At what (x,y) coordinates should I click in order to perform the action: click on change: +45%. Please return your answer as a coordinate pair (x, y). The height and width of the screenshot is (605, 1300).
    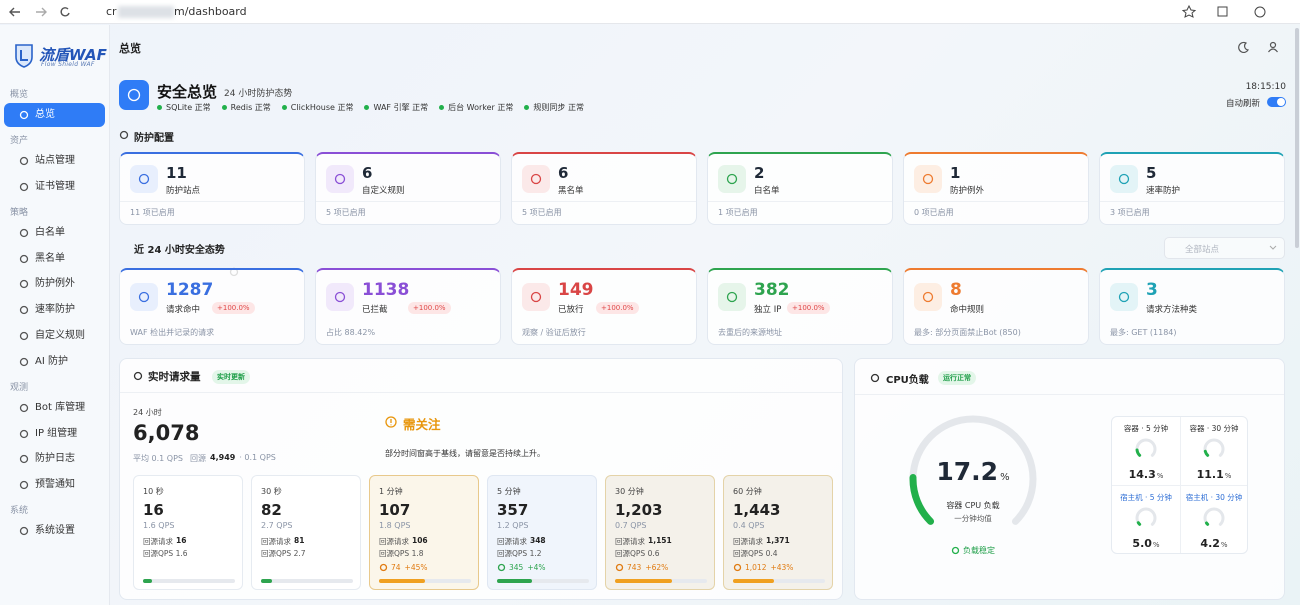
    Looking at the image, I should click on (416, 567).